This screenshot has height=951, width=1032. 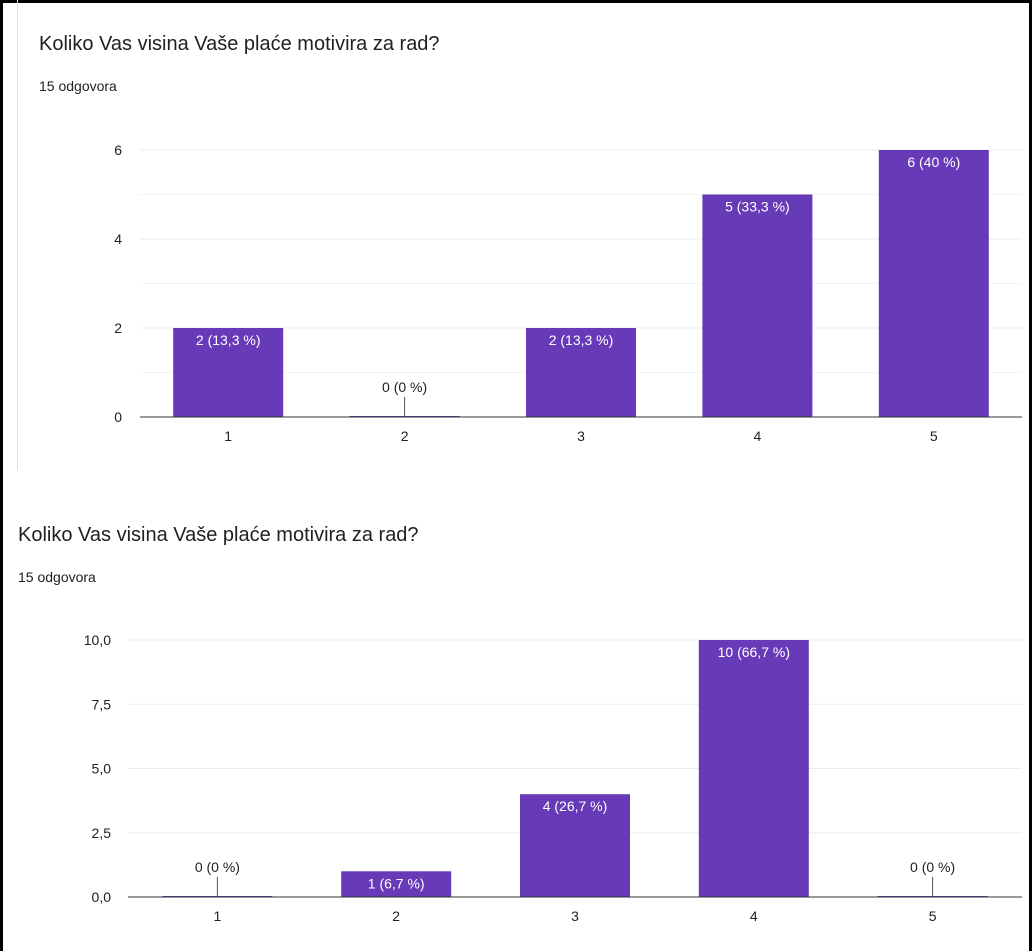 What do you see at coordinates (102, 769) in the screenshot?
I see `y-tick-label: 5,0` at bounding box center [102, 769].